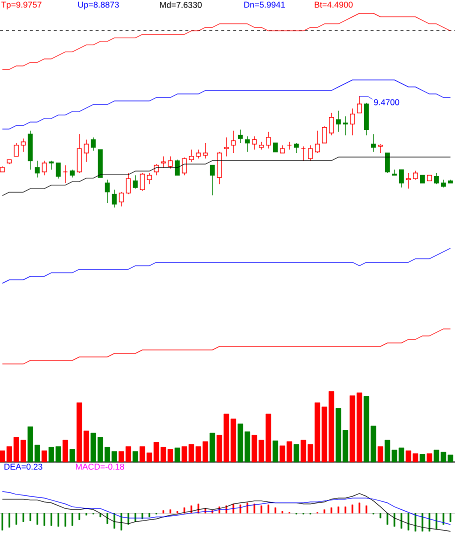 The width and height of the screenshot is (455, 558). What do you see at coordinates (21, 6) in the screenshot?
I see `text: Tp=9.9757` at bounding box center [21, 6].